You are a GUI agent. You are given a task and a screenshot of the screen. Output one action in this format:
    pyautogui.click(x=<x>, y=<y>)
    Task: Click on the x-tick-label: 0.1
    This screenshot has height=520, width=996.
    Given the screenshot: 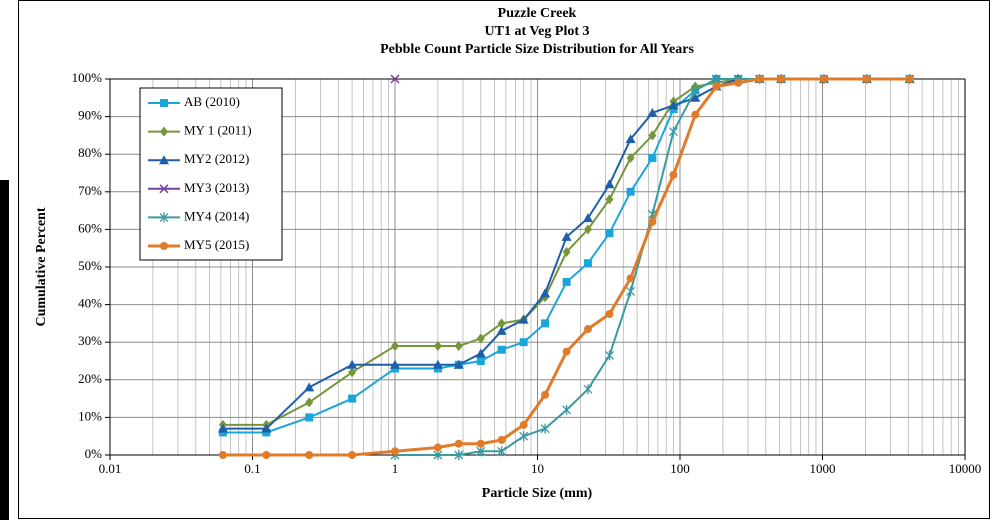 What is the action you would take?
    pyautogui.click(x=252, y=468)
    